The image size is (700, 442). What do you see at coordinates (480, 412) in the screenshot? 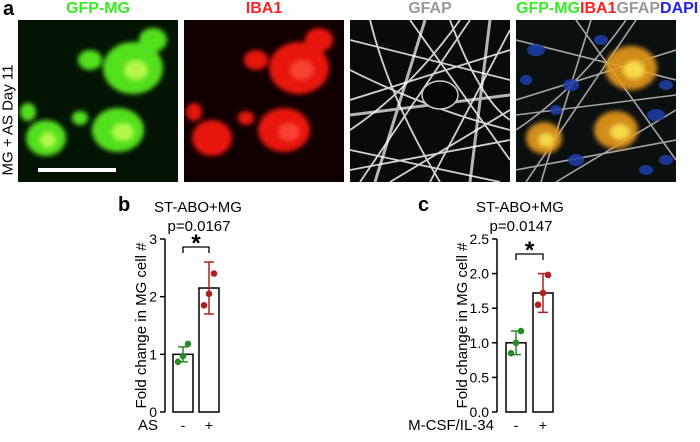
I see `chart-c-y-tick-label: 0.0` at bounding box center [480, 412].